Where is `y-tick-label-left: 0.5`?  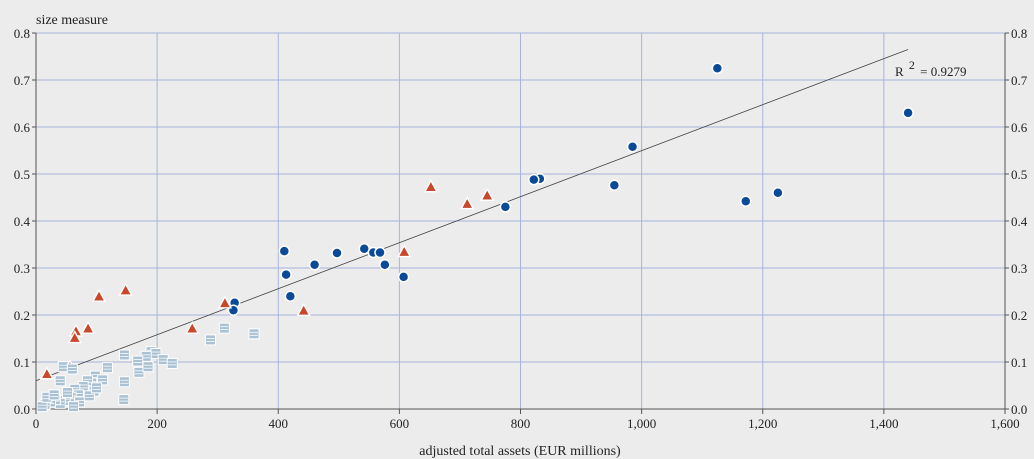
y-tick-label-left: 0.5 is located at coordinates (22, 174).